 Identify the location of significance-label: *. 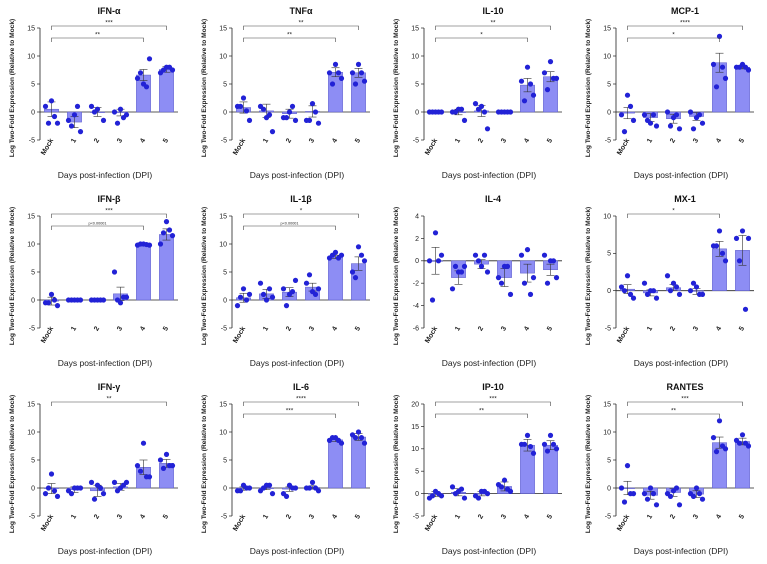
(301, 211).